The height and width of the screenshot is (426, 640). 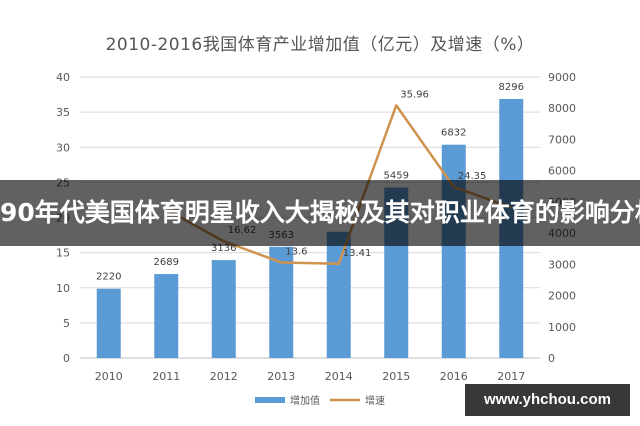 What do you see at coordinates (396, 176) in the screenshot?
I see `bar-value-label: 5459` at bounding box center [396, 176].